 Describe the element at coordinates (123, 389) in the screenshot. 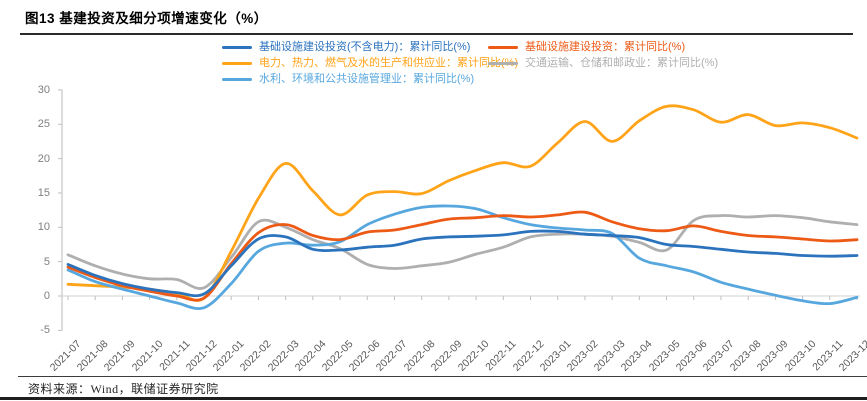

I see `data-source-note: 资料来源：Wind，联储证券研究院` at that location.